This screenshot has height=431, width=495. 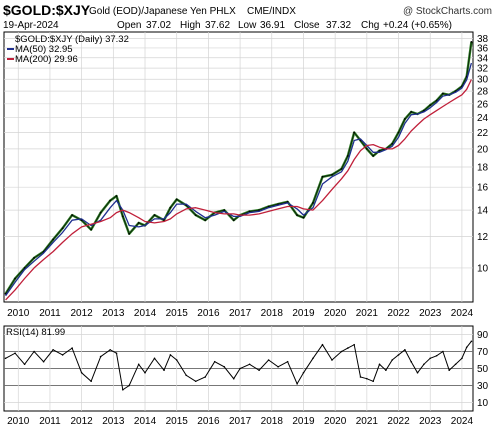 What do you see at coordinates (190, 25) in the screenshot?
I see `high-label: High` at bounding box center [190, 25].